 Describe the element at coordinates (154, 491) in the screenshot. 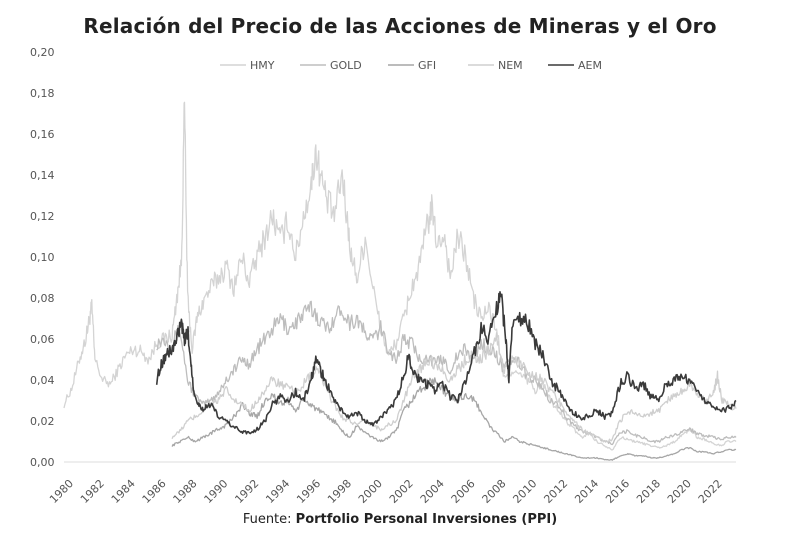

I see `x-tick-label: 1986` at that location.